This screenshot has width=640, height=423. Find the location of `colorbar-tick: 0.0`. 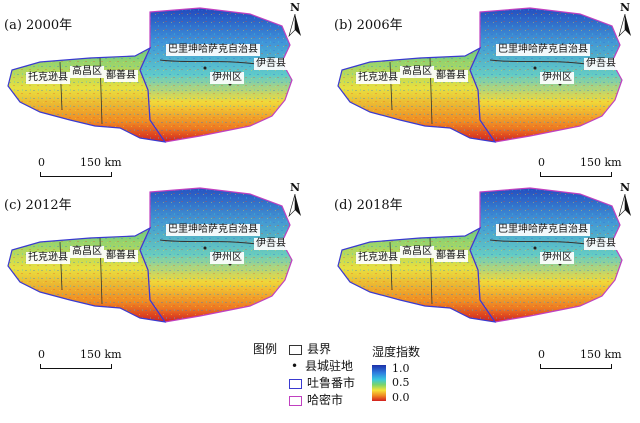

colorbar-tick: 0.0 is located at coordinates (401, 397).